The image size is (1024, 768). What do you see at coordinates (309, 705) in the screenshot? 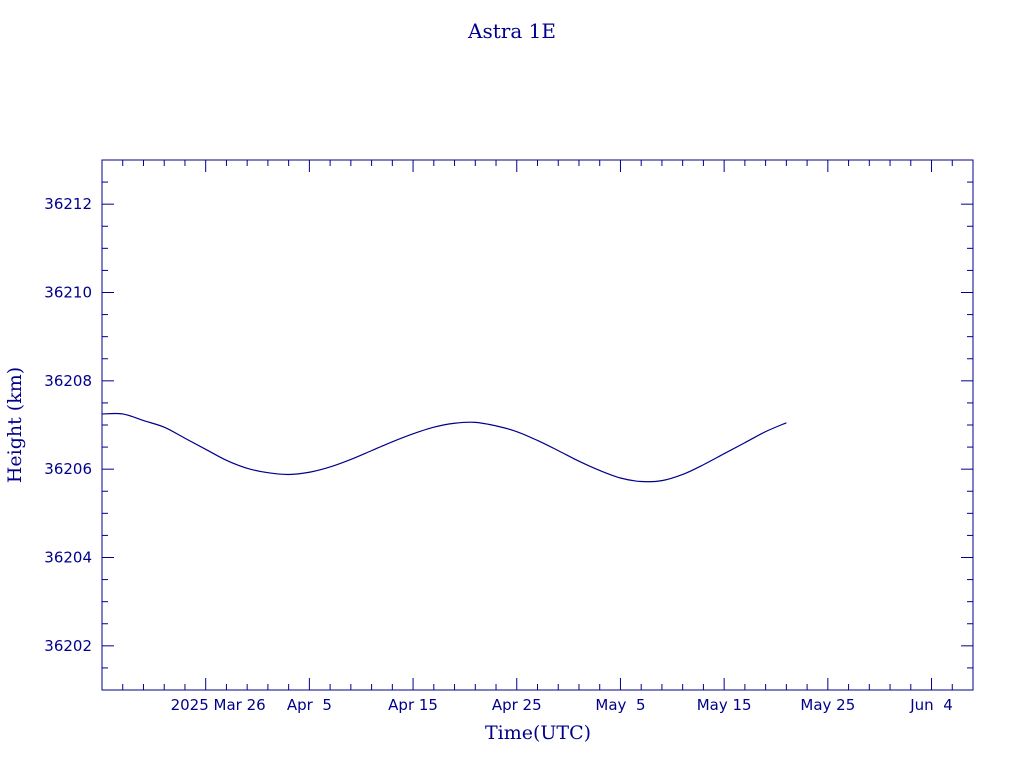
I see `x-tick-label: Apr 5` at bounding box center [309, 705].